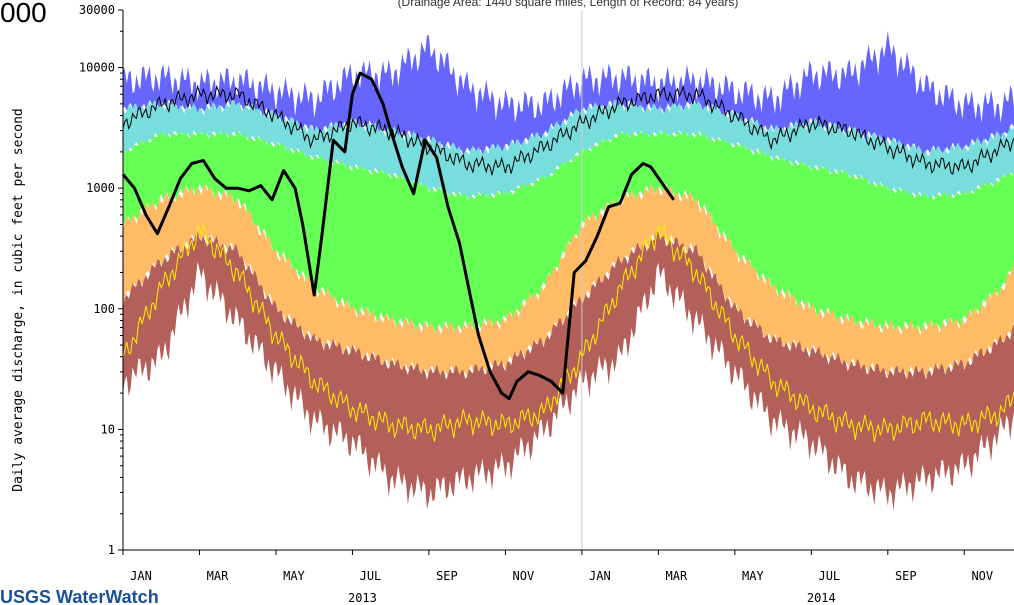  I want to click on series-median-line, so click(568, 130).